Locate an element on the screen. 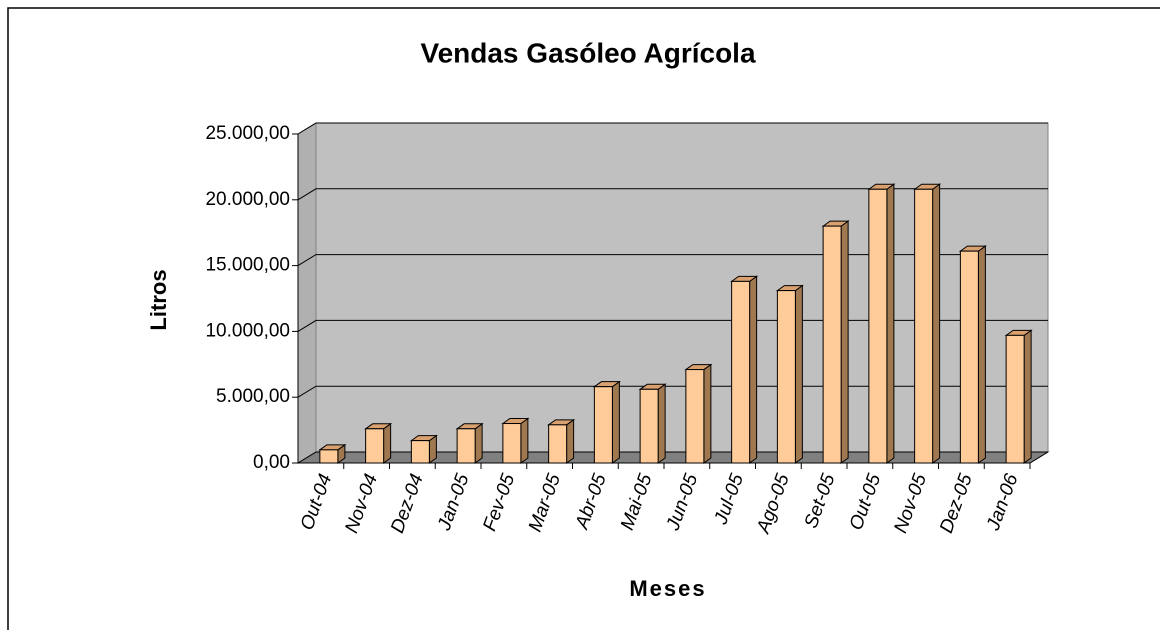 The width and height of the screenshot is (1160, 630). y-tick-label: 10.000,00 is located at coordinates (247, 330).